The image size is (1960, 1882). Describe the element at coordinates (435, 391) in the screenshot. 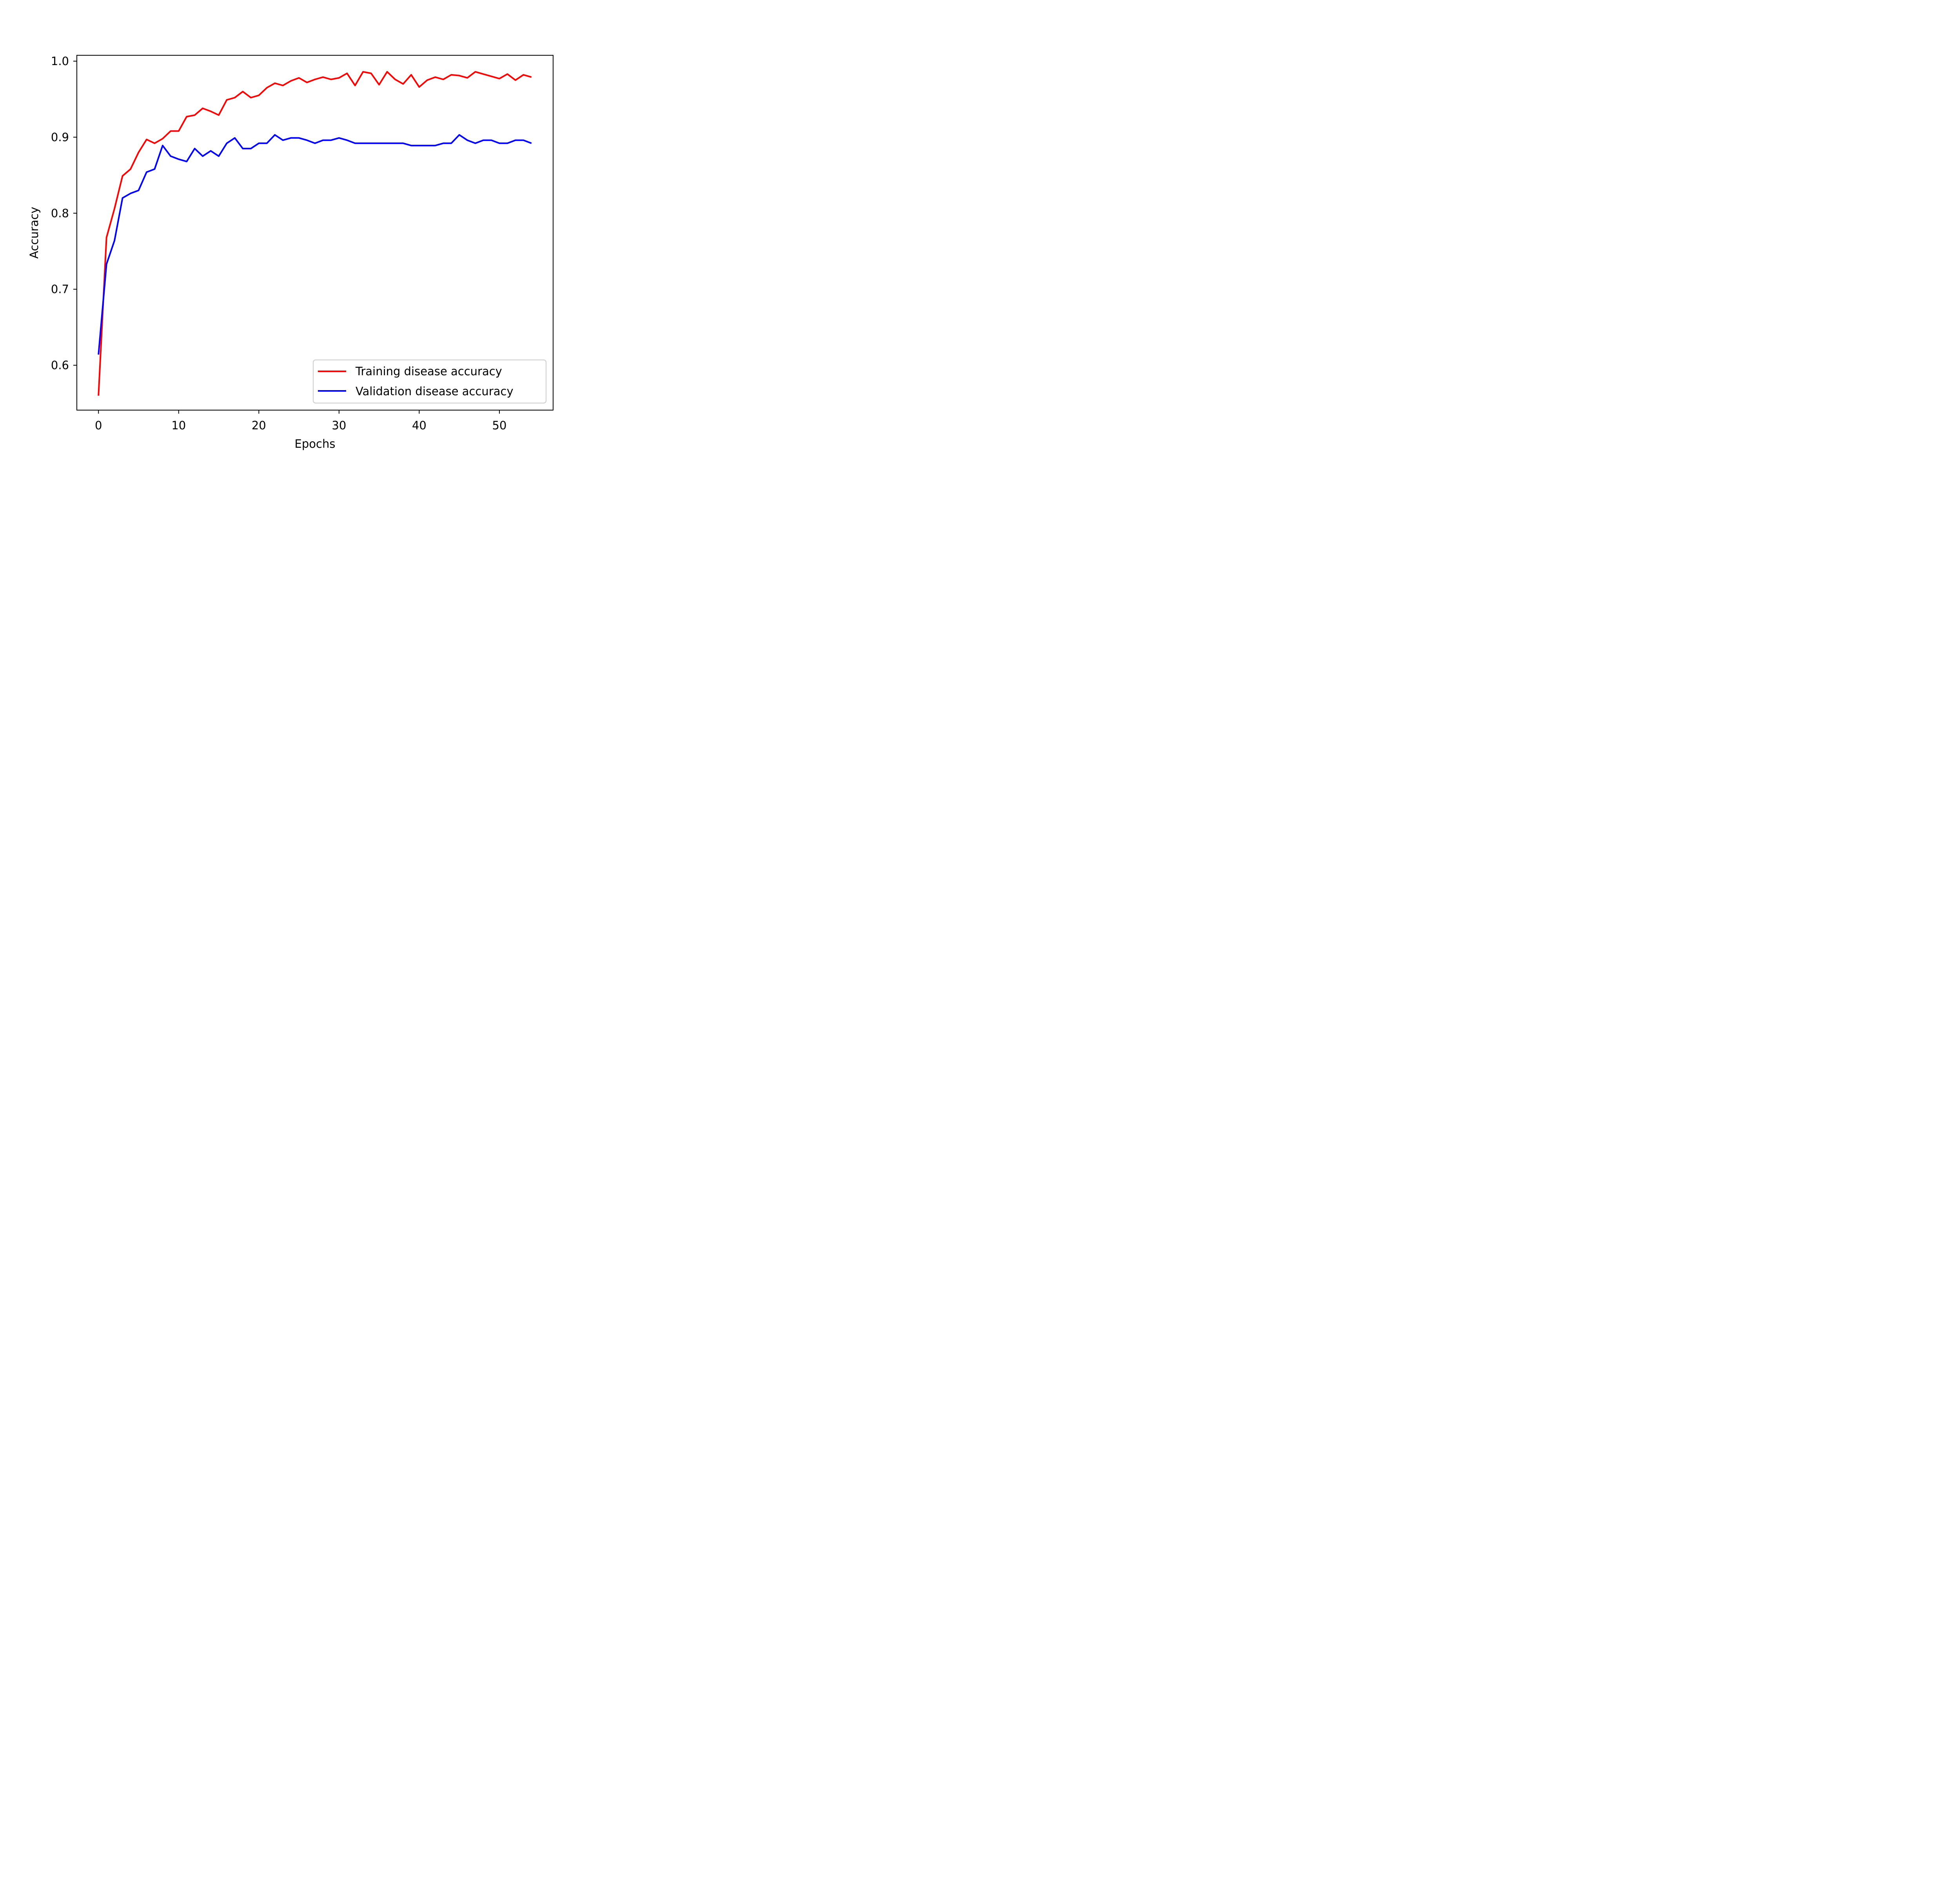

I see `legend-label-validation: Validation disease accuracy` at that location.